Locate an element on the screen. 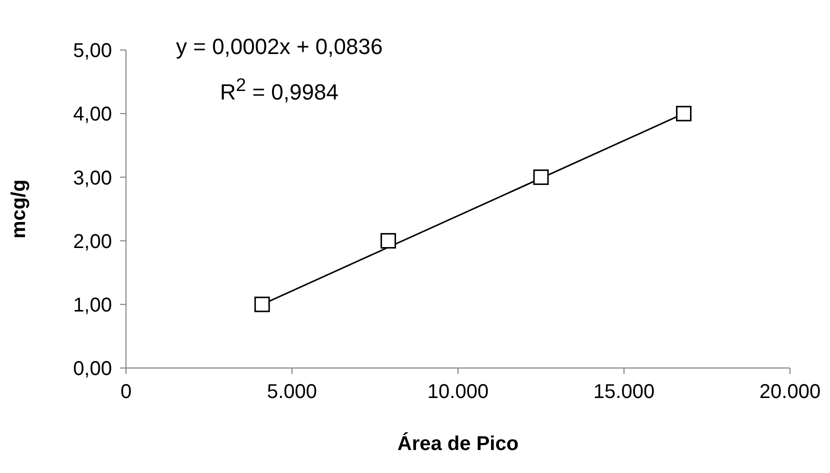  y-tick-label: 2,00 is located at coordinates (92, 241).